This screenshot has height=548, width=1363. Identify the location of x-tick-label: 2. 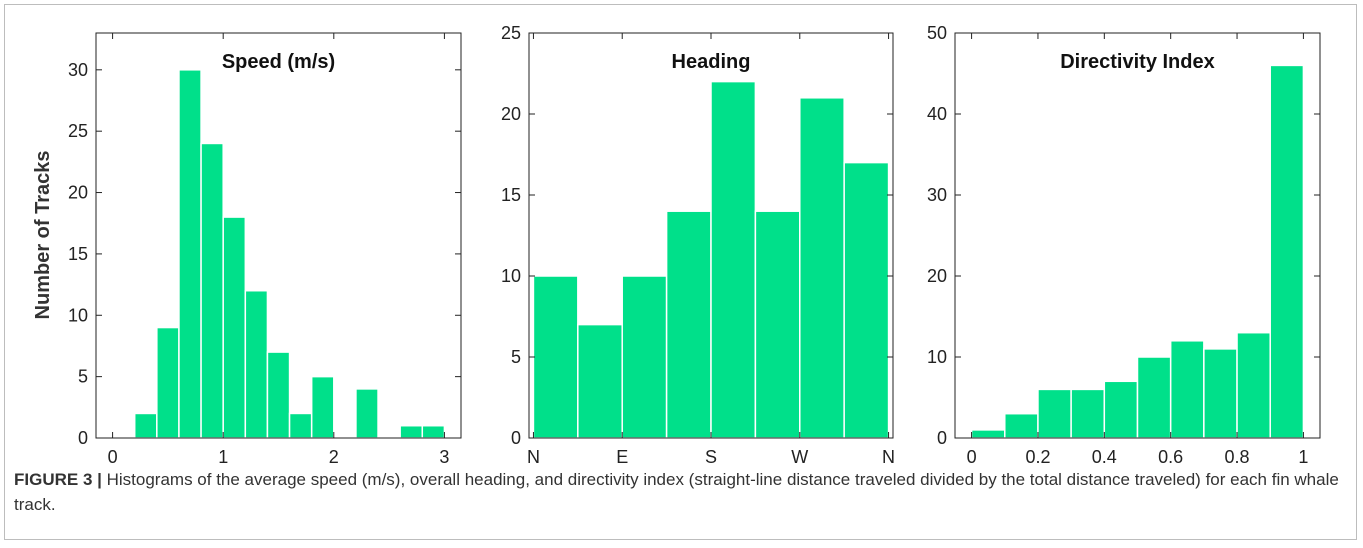
(334, 457).